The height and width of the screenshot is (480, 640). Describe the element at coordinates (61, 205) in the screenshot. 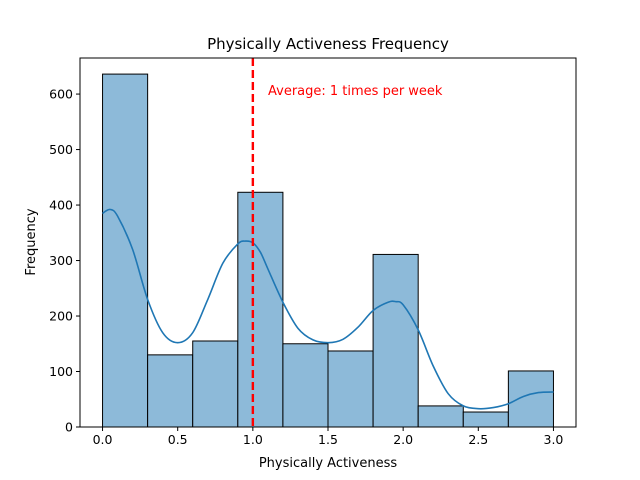

I see `y-tick-label-4: 400` at that location.